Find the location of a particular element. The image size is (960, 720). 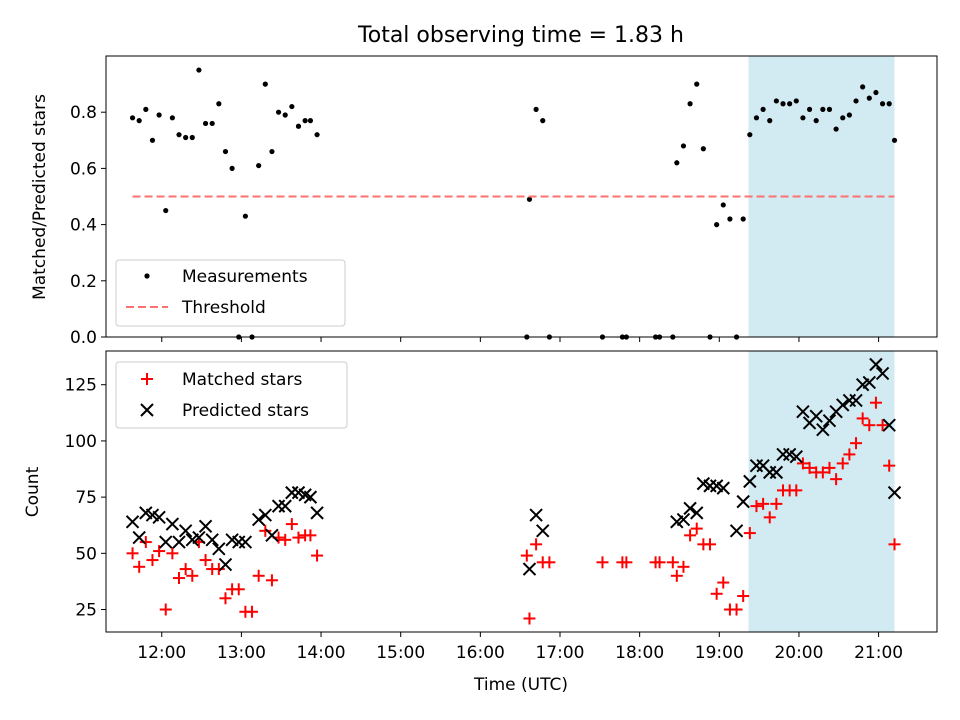

x-tick-label: 18:00 is located at coordinates (639, 653).